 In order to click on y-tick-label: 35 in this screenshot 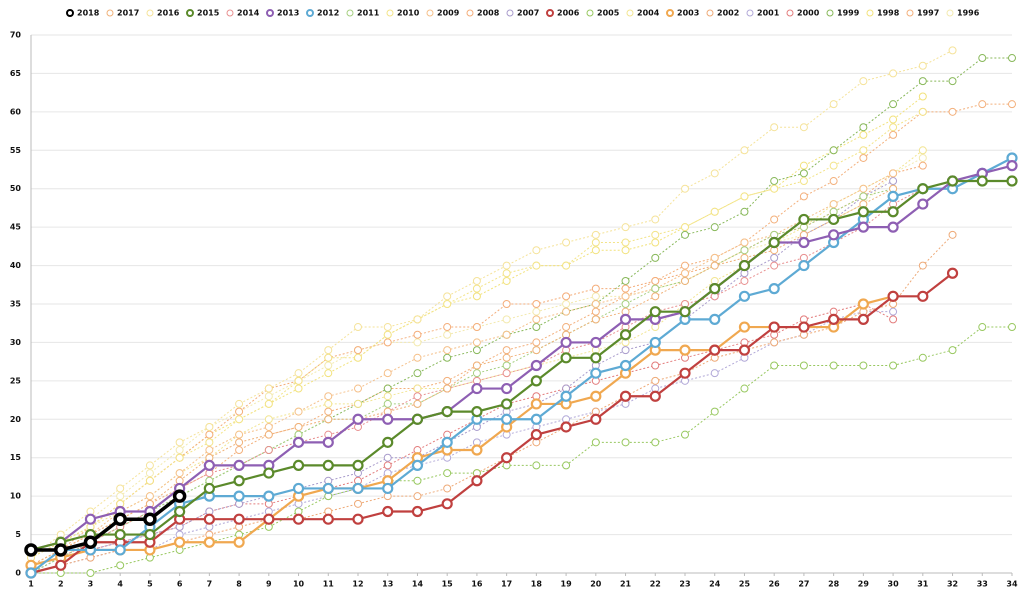, I will do `click(16, 304)`.